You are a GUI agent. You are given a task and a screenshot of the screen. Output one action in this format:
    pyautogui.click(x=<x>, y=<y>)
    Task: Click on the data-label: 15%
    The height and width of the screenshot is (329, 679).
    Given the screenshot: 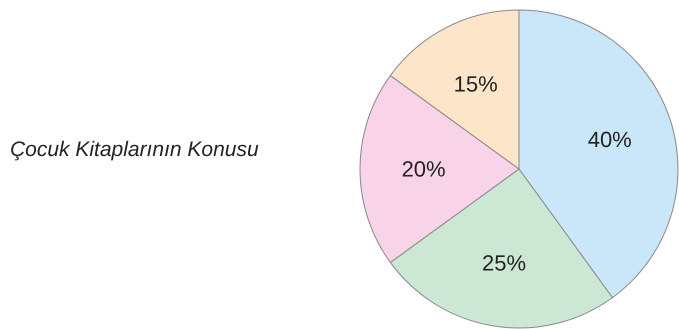 What is the action you would take?
    pyautogui.click(x=476, y=84)
    